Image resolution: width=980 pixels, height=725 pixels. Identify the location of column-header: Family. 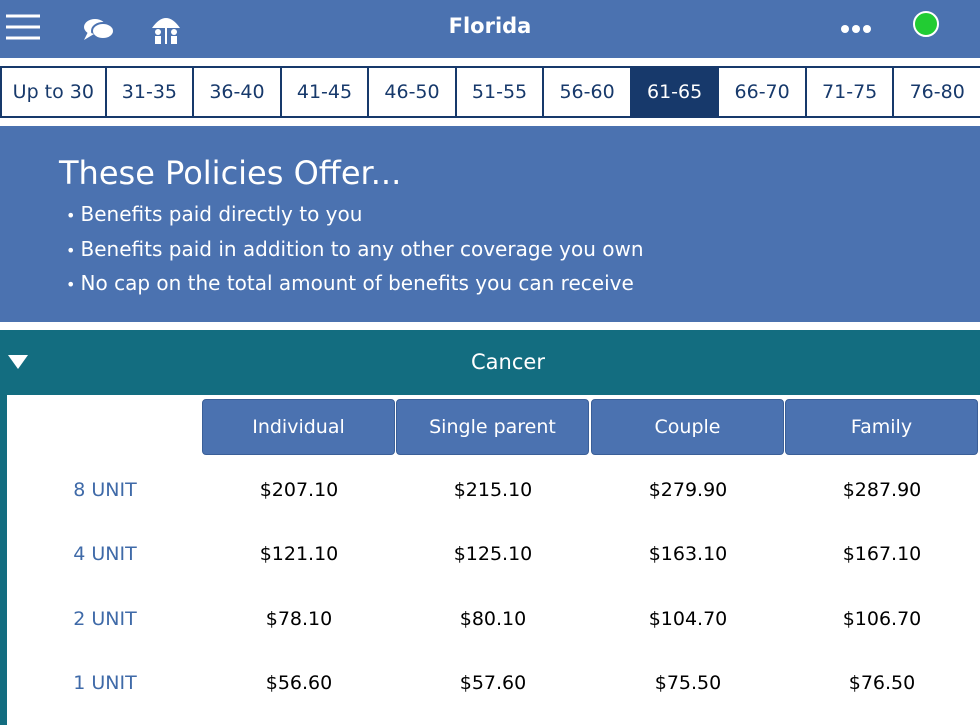
(881, 427).